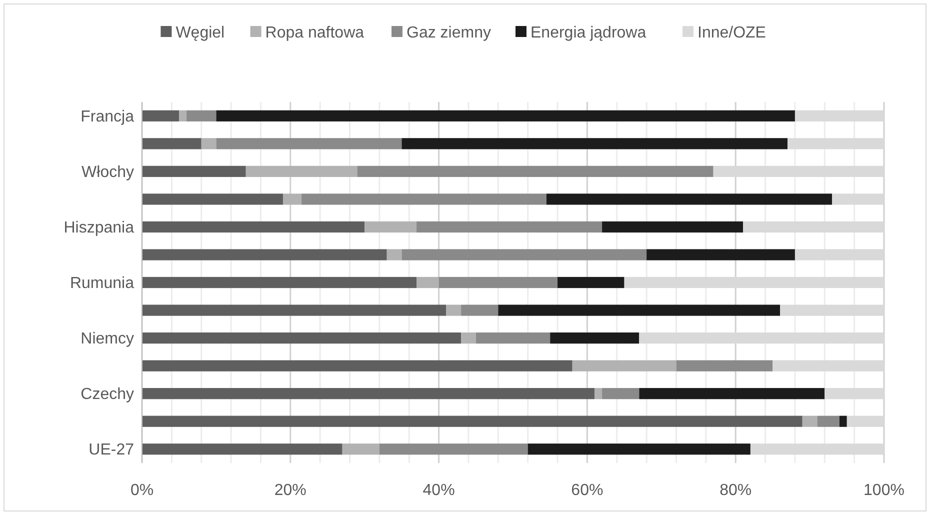  Describe the element at coordinates (732, 33) in the screenshot. I see `legend-label: Inne/OZE` at that location.